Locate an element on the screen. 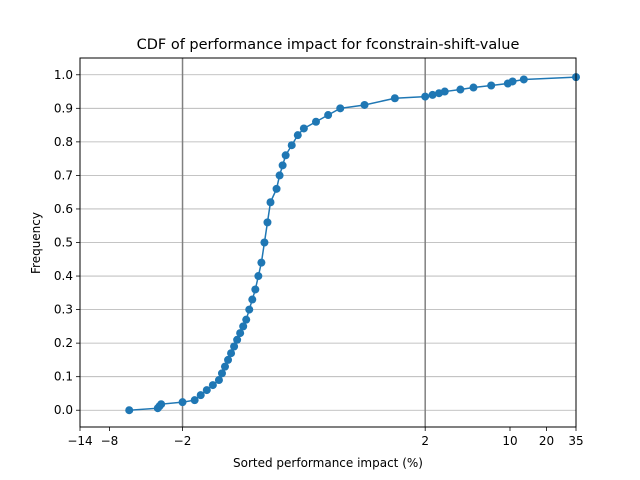  y-axis-label: Frequency is located at coordinates (36, 243).